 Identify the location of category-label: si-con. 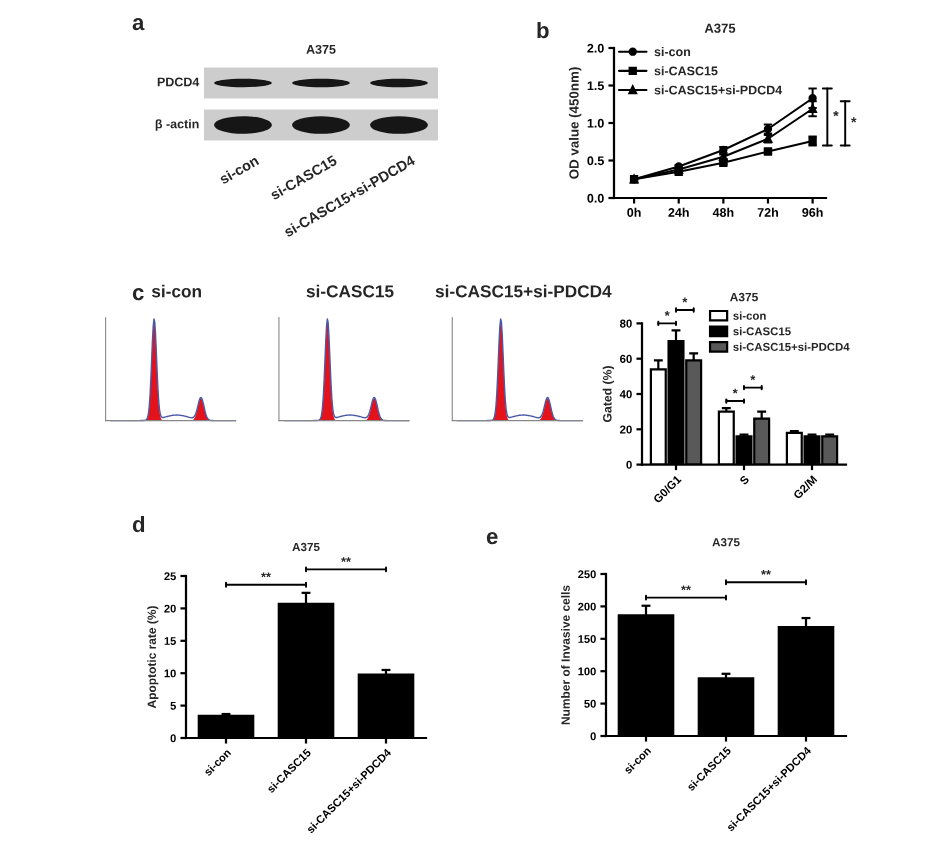
(176, 291).